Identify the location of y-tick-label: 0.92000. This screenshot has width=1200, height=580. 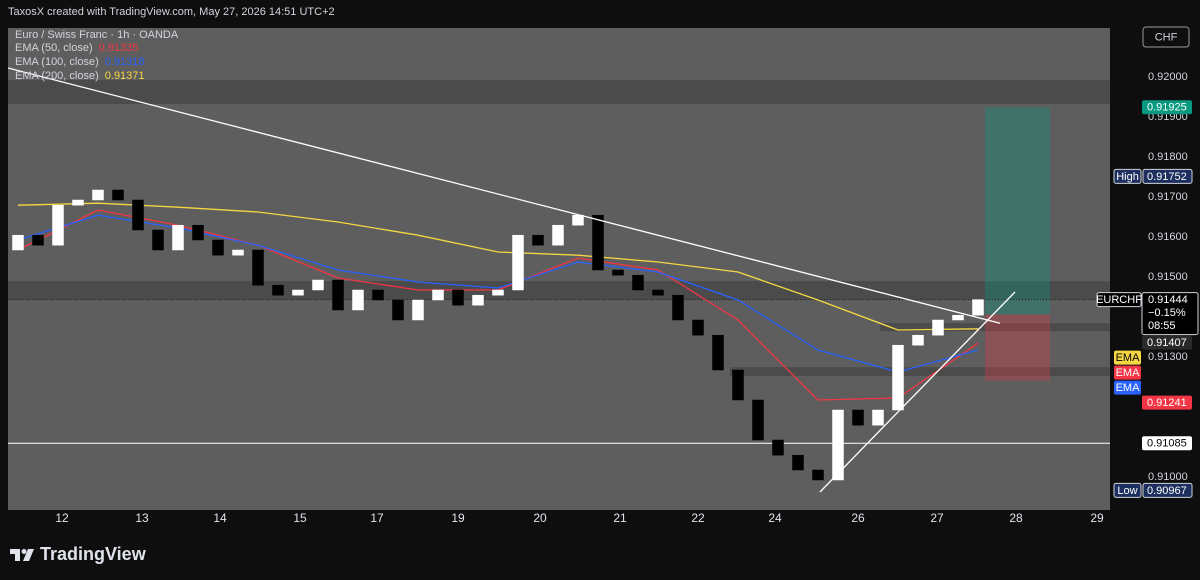
(1168, 77).